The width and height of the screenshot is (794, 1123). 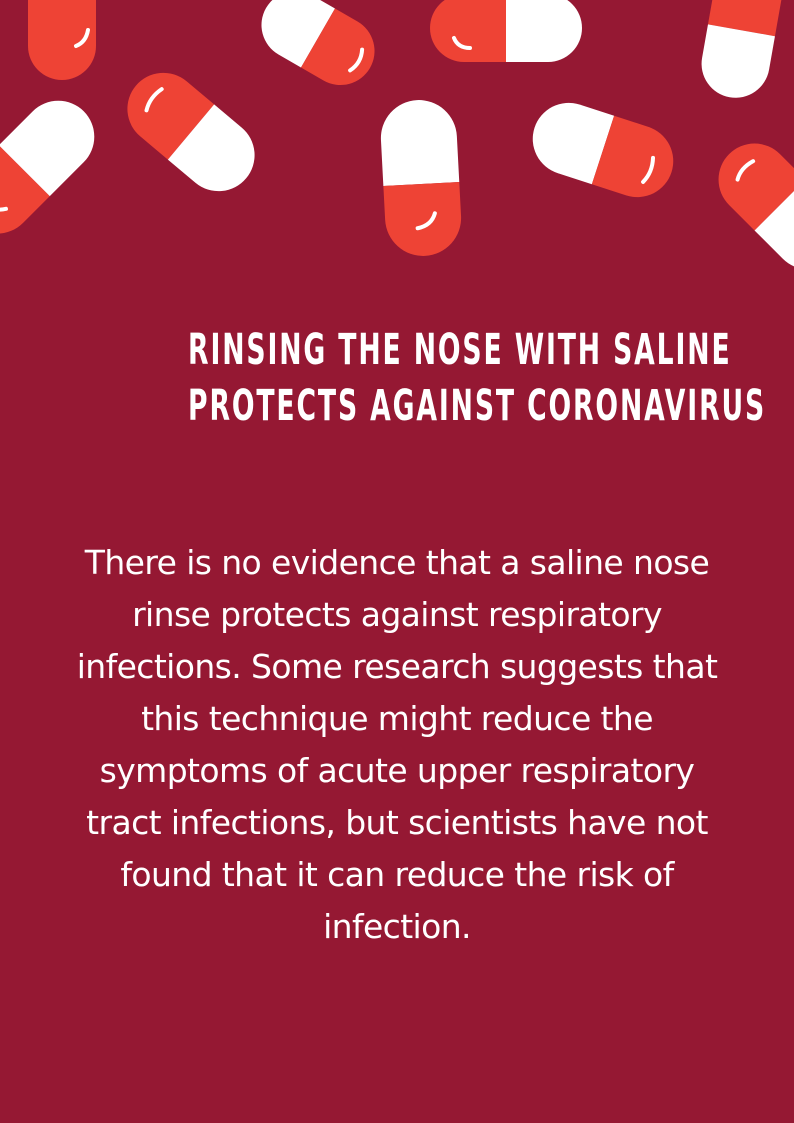 What do you see at coordinates (397, 770) in the screenshot?
I see `body-line-5: symptoms of acute upper respiratory` at bounding box center [397, 770].